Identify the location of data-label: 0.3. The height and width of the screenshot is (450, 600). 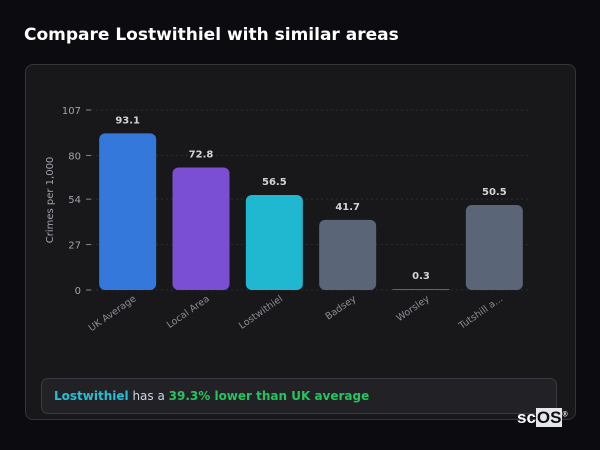
(421, 276).